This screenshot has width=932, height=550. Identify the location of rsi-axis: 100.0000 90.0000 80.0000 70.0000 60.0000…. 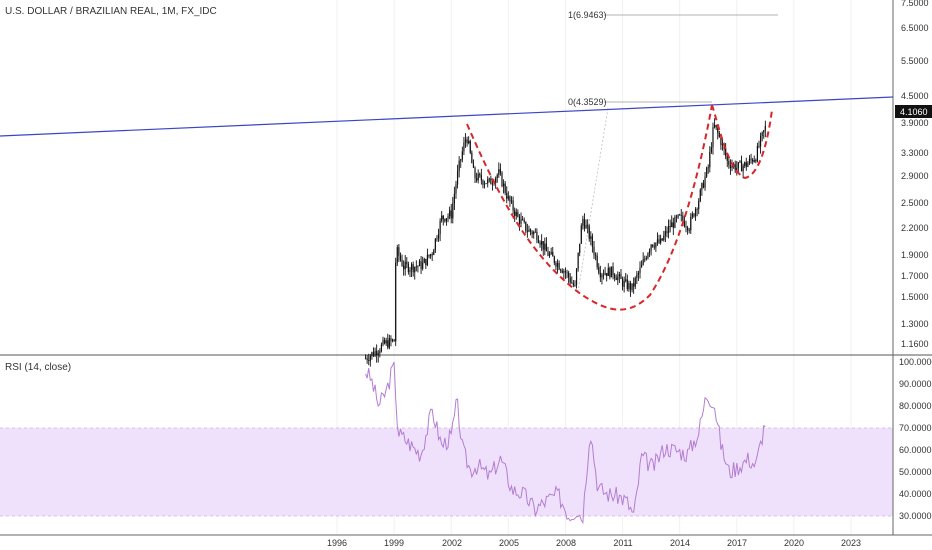
(915, 439).